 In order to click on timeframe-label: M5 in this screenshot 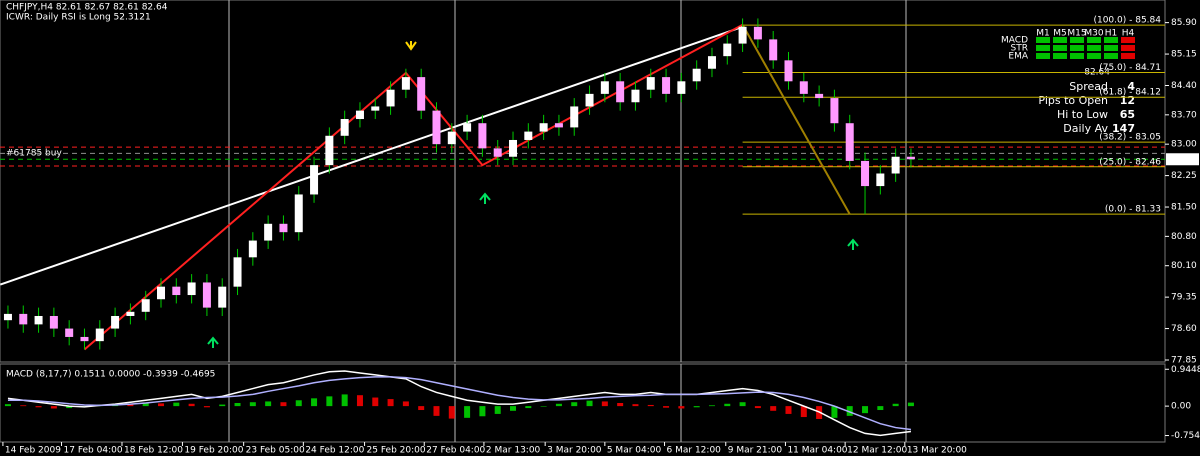, I will do `click(1060, 34)`.